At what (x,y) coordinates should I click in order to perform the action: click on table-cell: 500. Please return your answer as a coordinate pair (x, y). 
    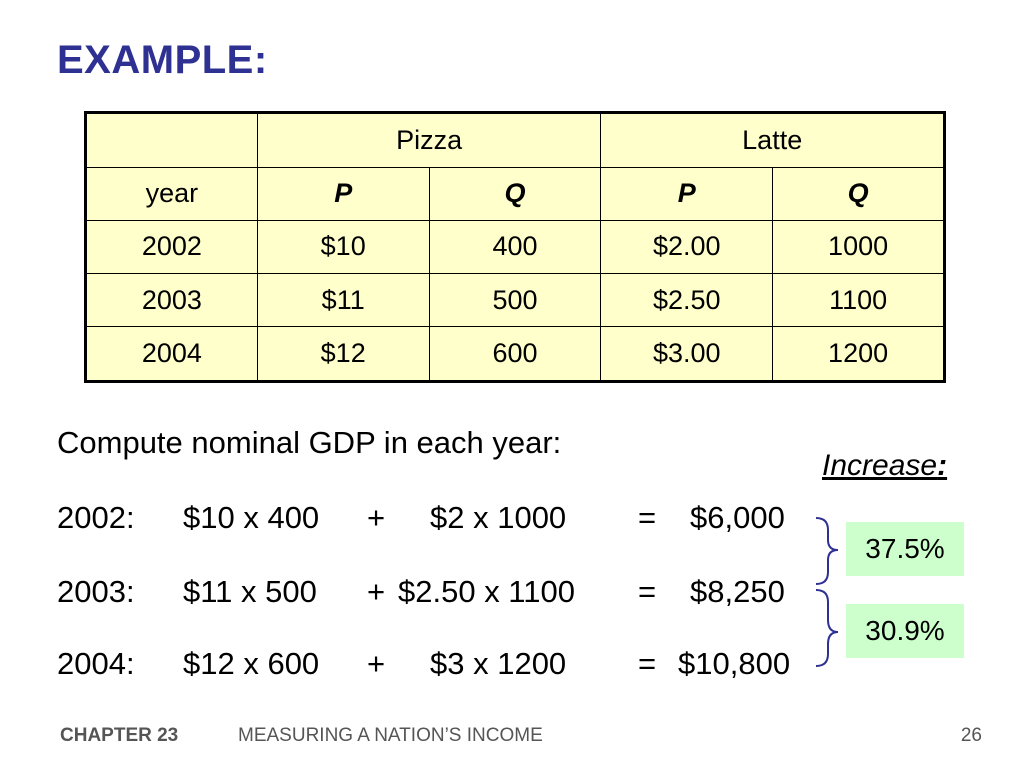
    Looking at the image, I should click on (515, 300).